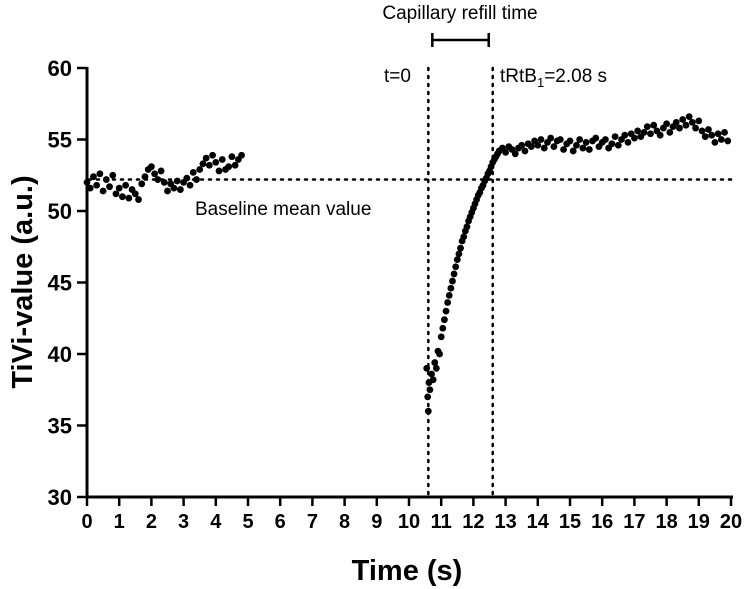  What do you see at coordinates (60, 140) in the screenshot?
I see `y-tick-label: 55` at bounding box center [60, 140].